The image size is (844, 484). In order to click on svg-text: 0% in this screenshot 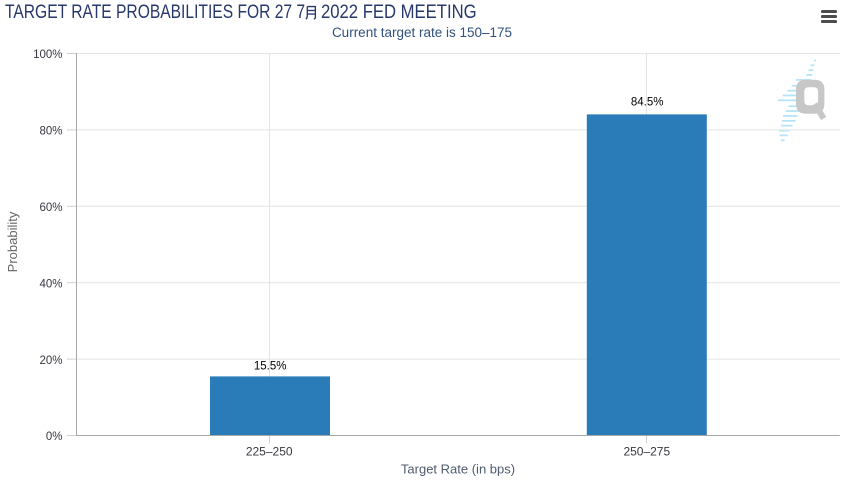, I will do `click(54, 437)`.